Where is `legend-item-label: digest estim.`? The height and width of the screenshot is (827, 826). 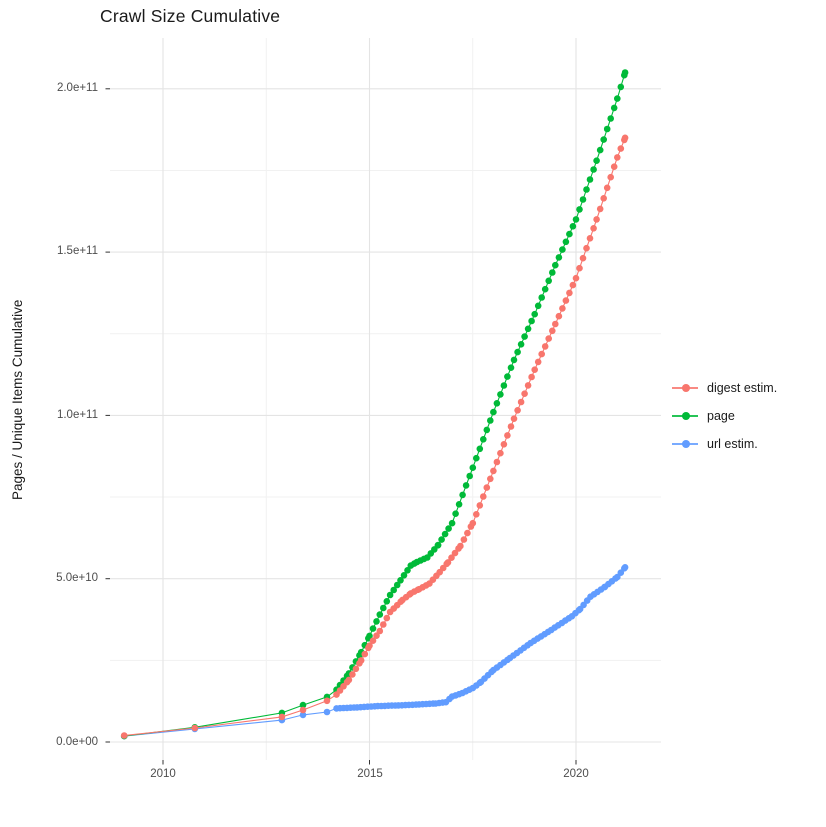 legend-item-label: digest estim. is located at coordinates (742, 387).